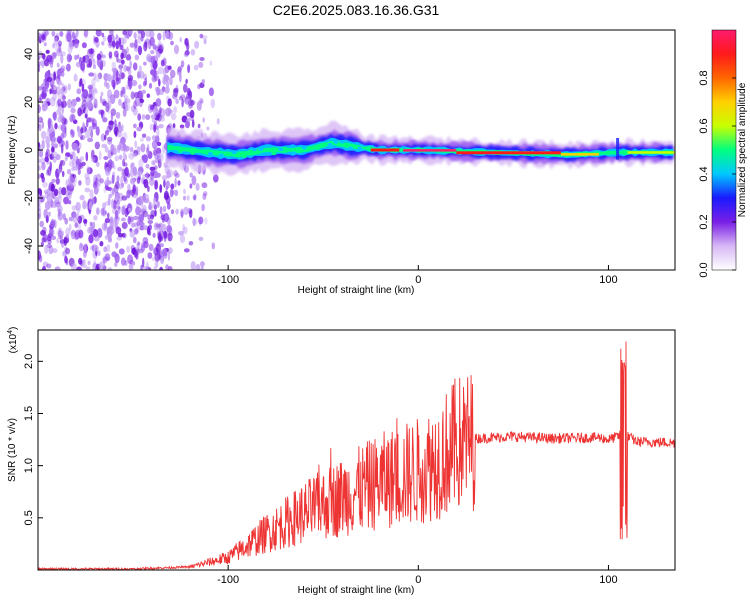 This screenshot has height=600, width=750. What do you see at coordinates (356, 290) in the screenshot?
I see `spectrogram-x-axis-label: Height of straight line (km)` at bounding box center [356, 290].